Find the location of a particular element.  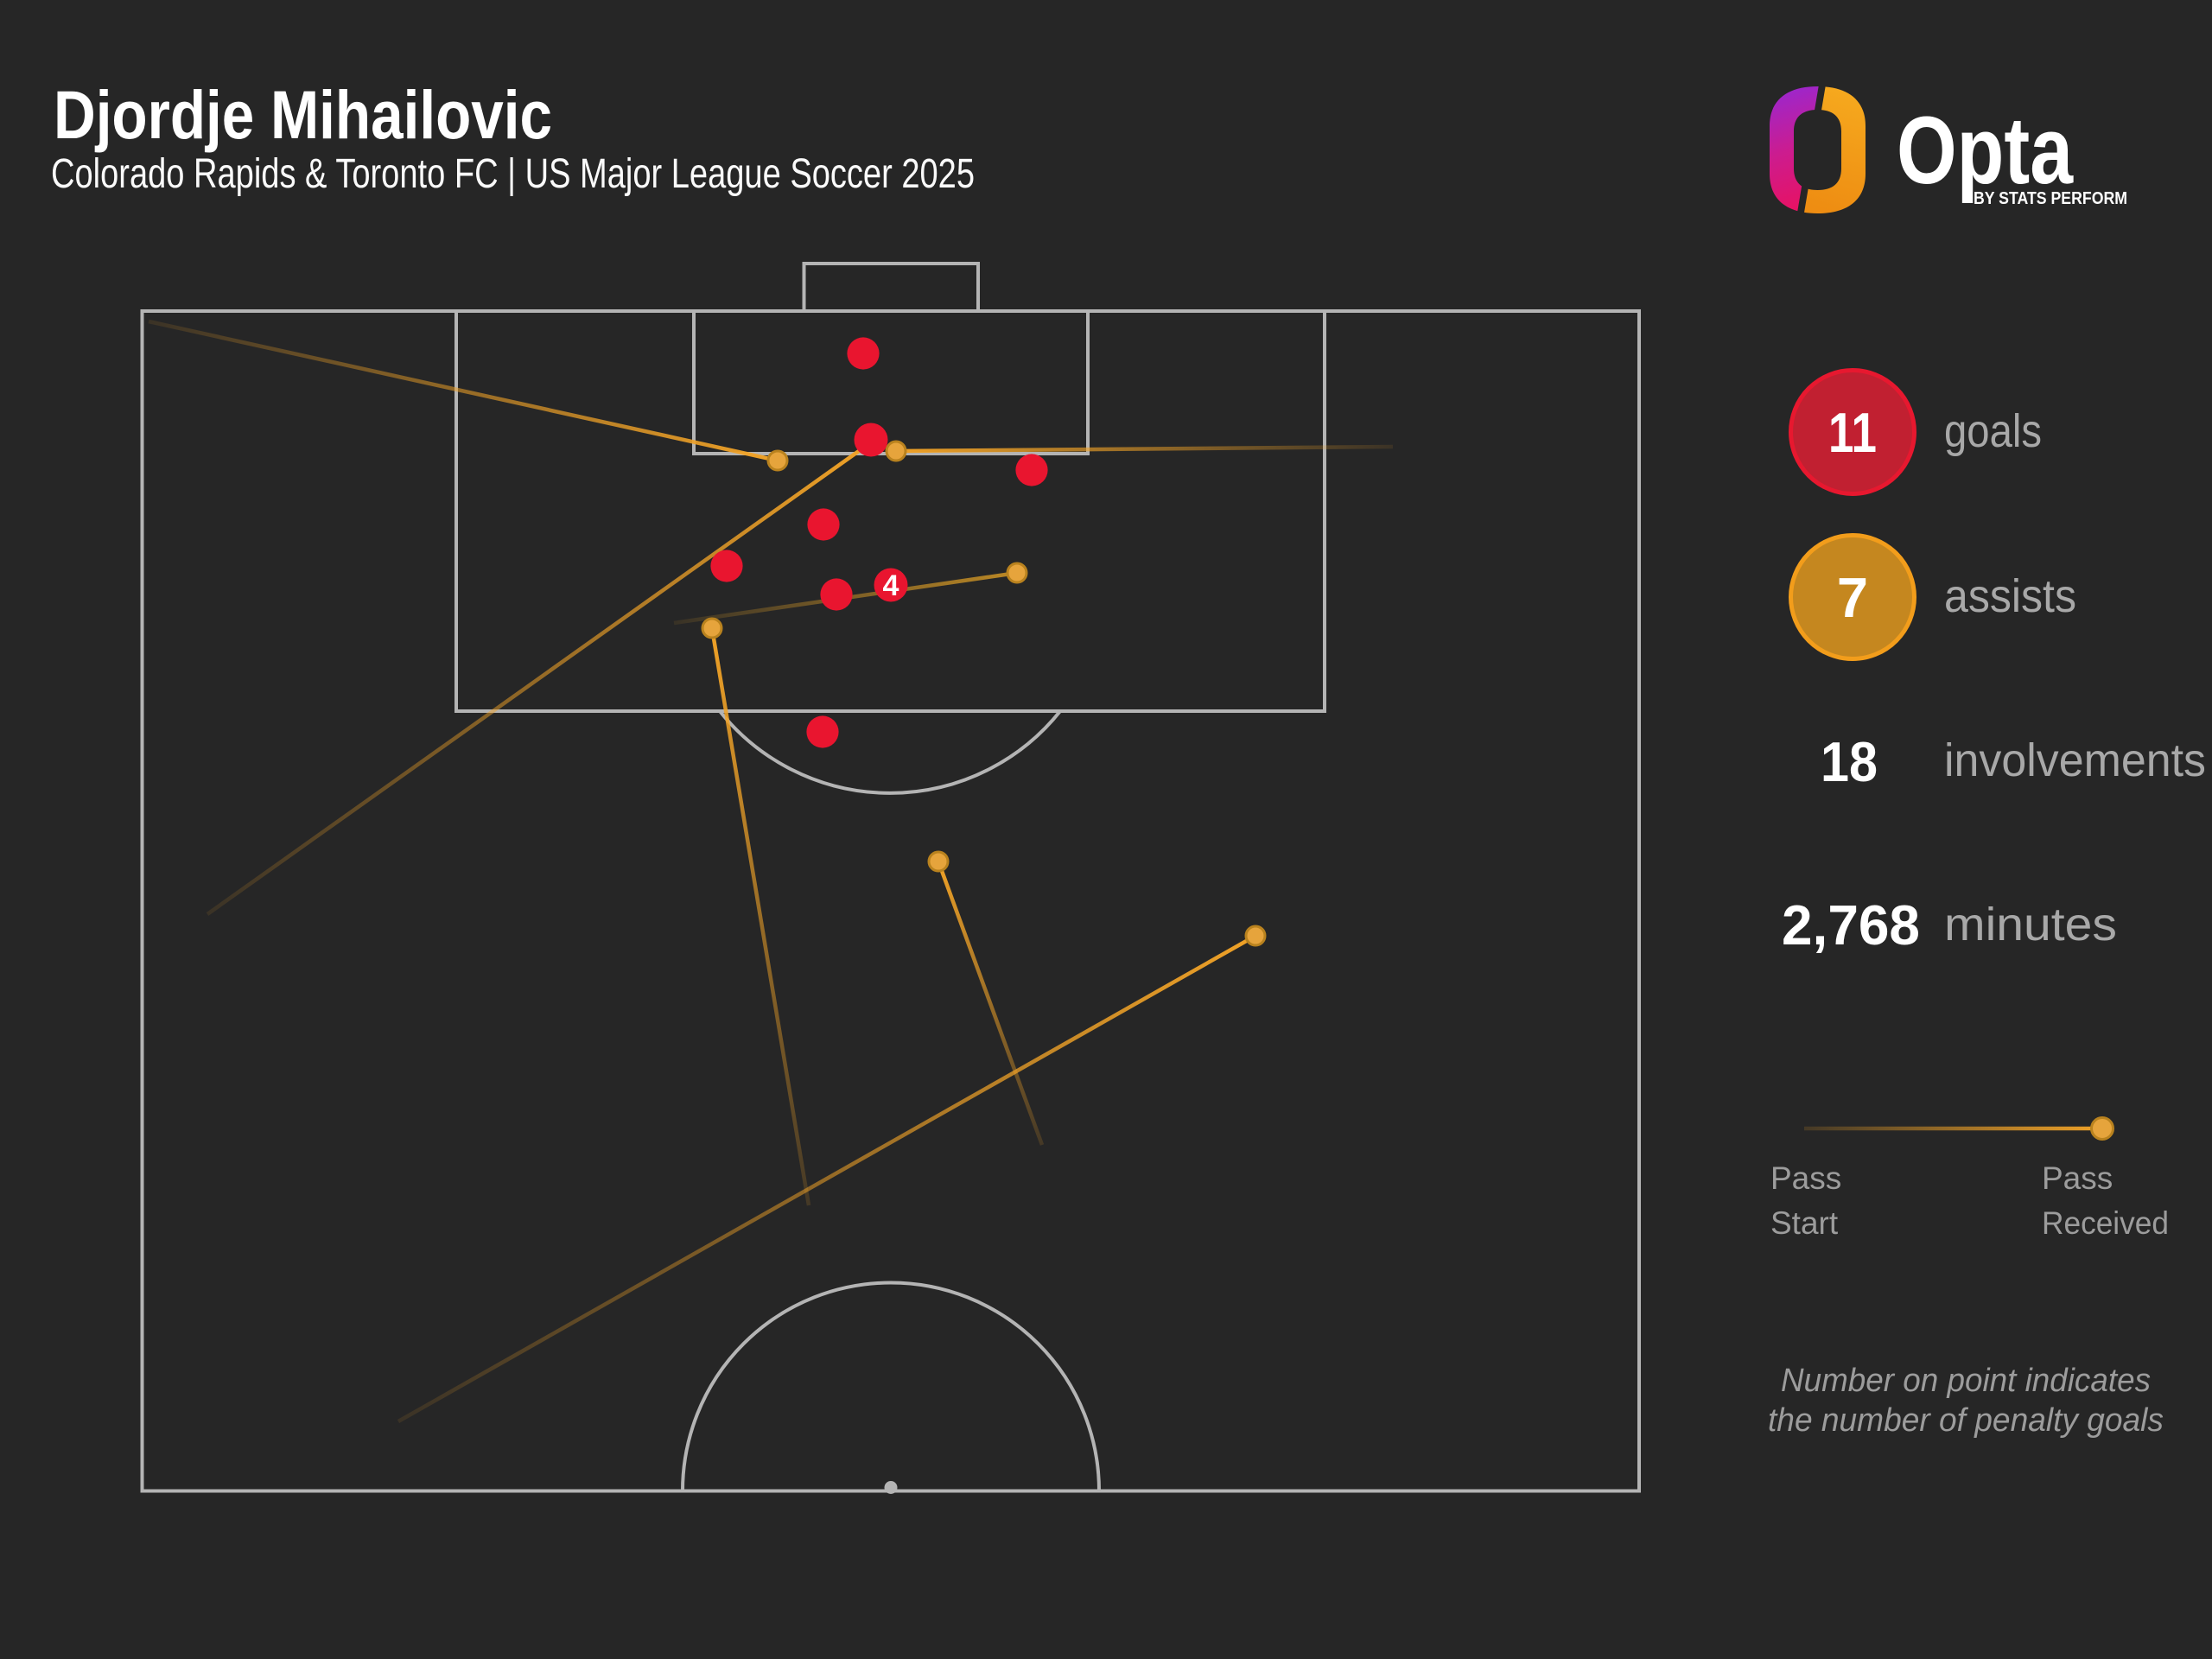

svg-text: 11 is located at coordinates (1852, 432).